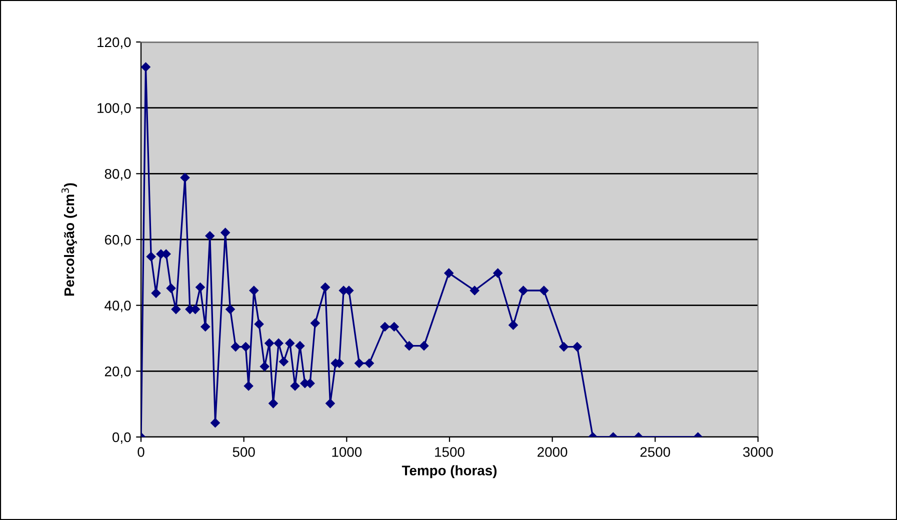  What do you see at coordinates (69, 239) in the screenshot?
I see `y-axis-title: Percolação (cm$^{3}$)` at bounding box center [69, 239].